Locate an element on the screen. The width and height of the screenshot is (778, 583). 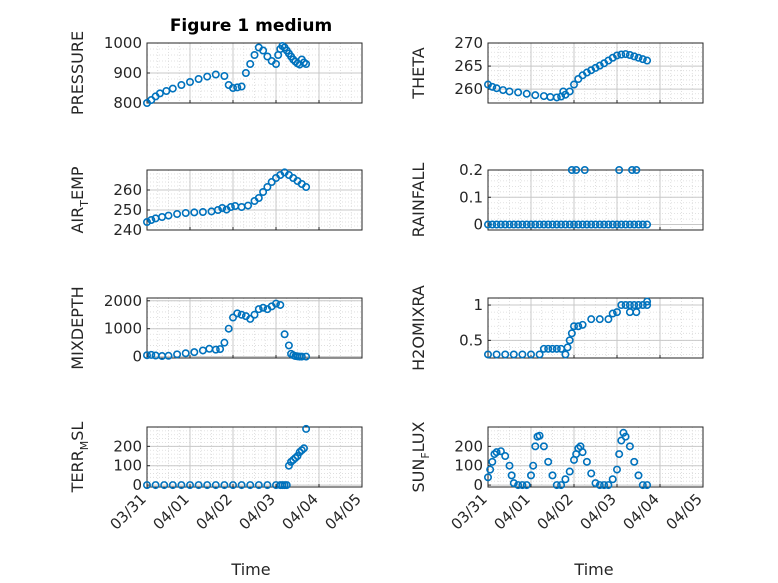
y-tick-label: 260 is located at coordinates (468, 89).